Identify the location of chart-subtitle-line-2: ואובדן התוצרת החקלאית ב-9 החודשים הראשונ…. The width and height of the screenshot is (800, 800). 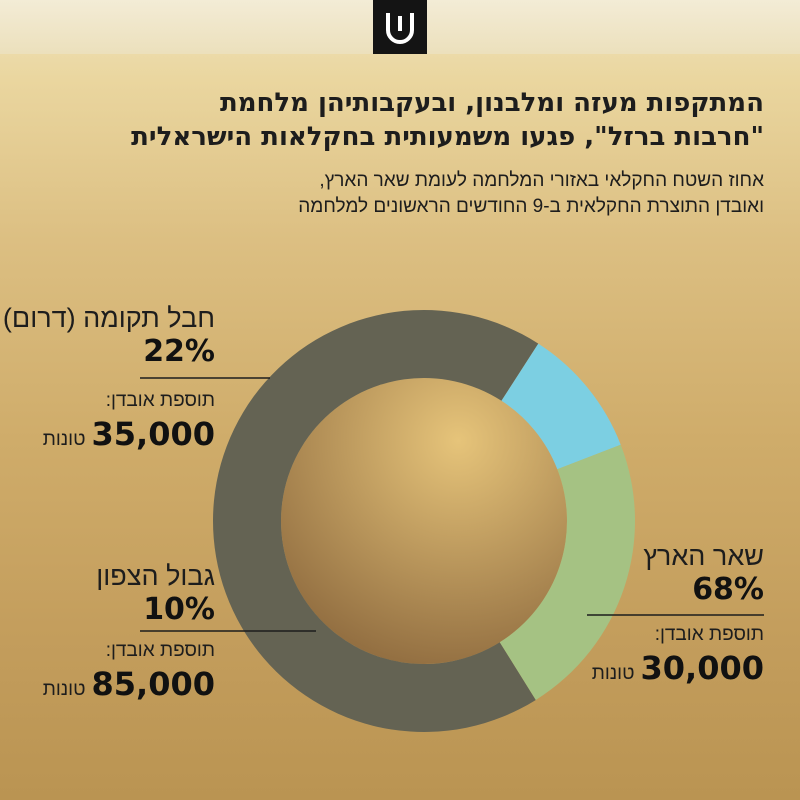
(531, 206).